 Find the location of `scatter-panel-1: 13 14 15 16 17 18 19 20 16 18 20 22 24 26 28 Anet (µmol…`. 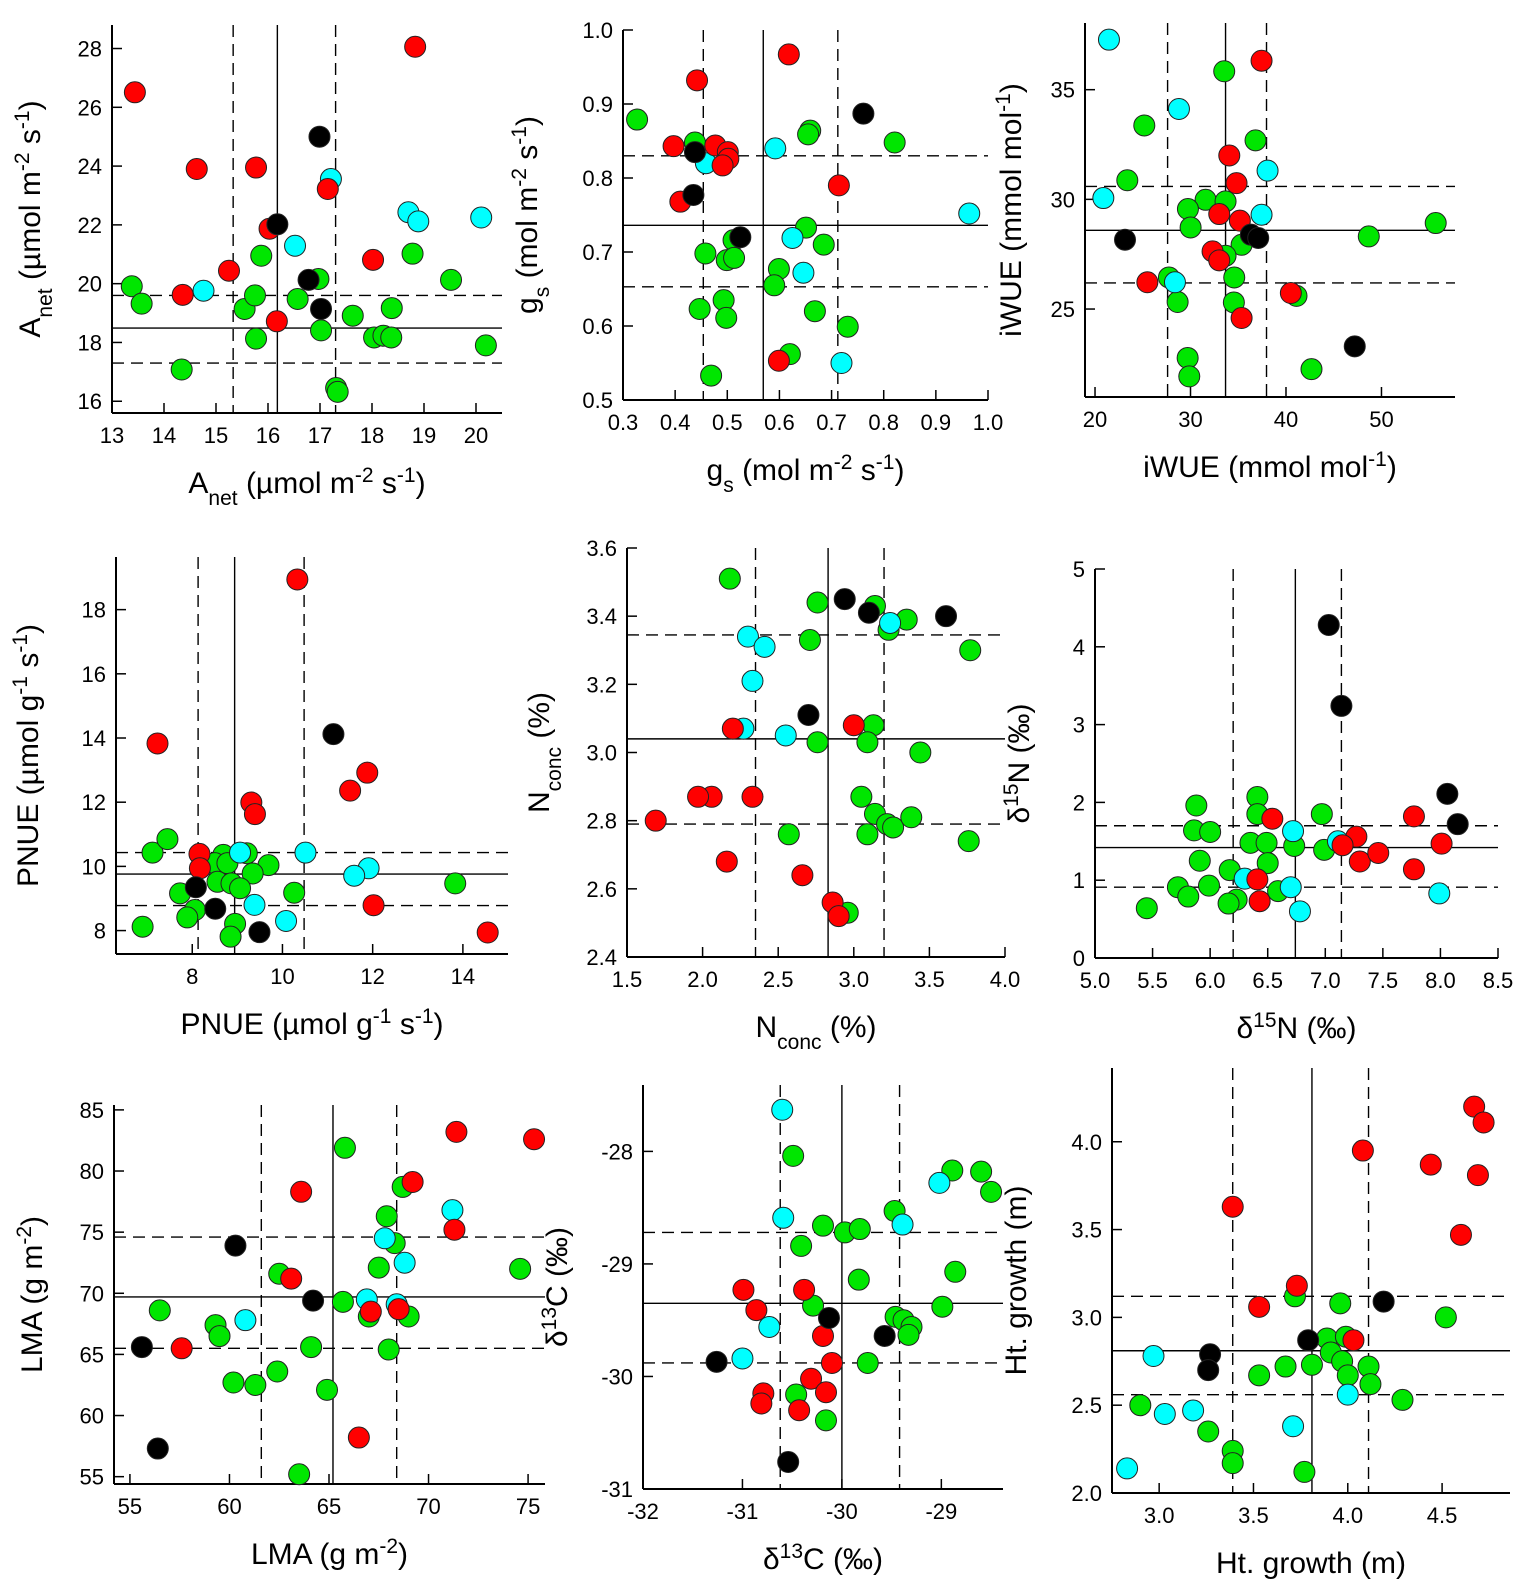

scatter-panel-1: 13 14 15 16 17 18 19 20 16 18 20 22 24 26 28 Anet (µmol… is located at coordinates (256, 267).